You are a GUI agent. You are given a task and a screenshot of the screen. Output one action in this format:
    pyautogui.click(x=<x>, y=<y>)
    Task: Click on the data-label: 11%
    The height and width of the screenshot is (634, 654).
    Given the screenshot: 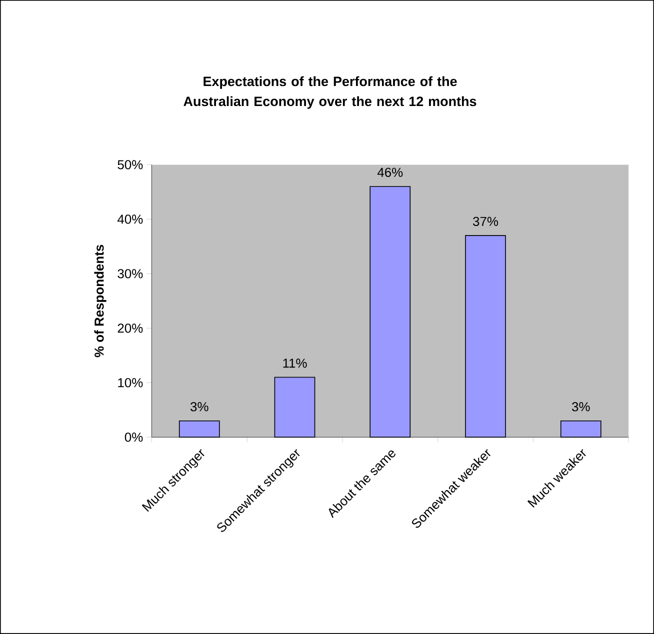 What is the action you would take?
    pyautogui.click(x=295, y=363)
    